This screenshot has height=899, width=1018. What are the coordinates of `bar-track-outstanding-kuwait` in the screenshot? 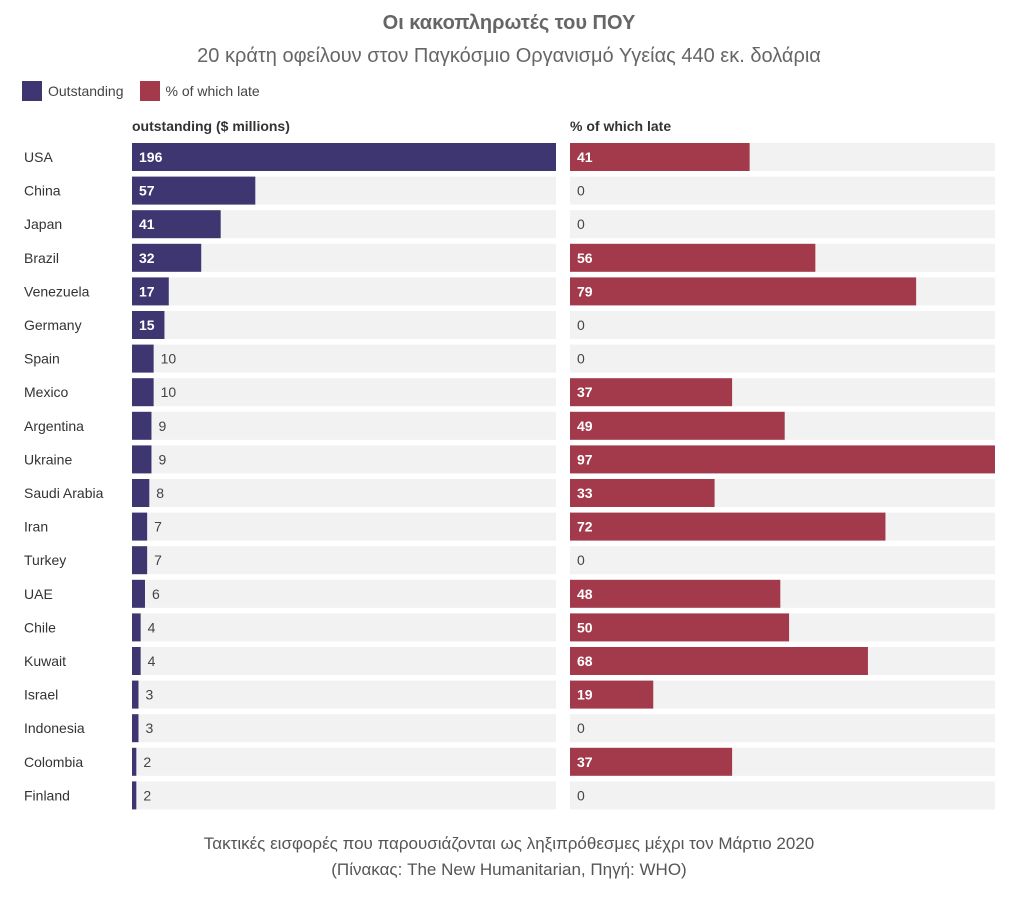 It's located at (344, 661).